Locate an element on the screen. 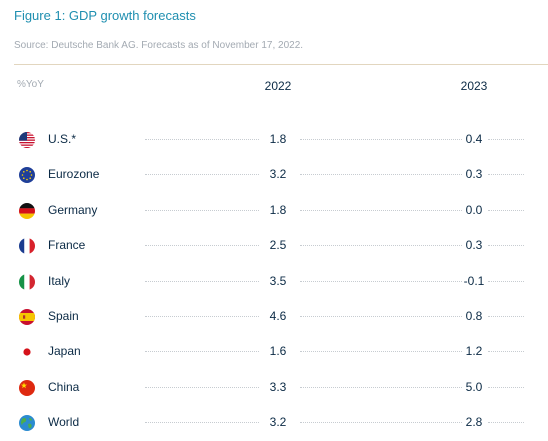 The height and width of the screenshot is (441, 548). value-2023: 0.4 is located at coordinates (474, 139).